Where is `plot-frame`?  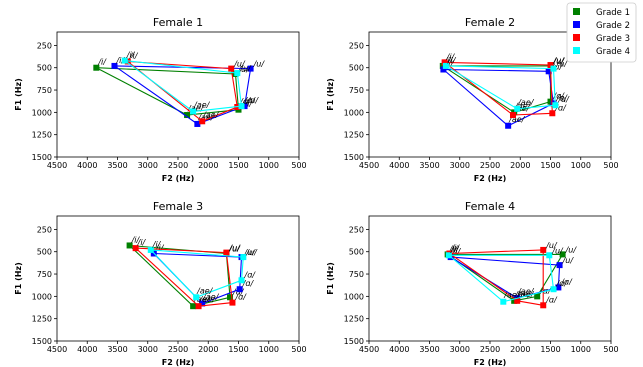 plot-frame is located at coordinates (490, 94).